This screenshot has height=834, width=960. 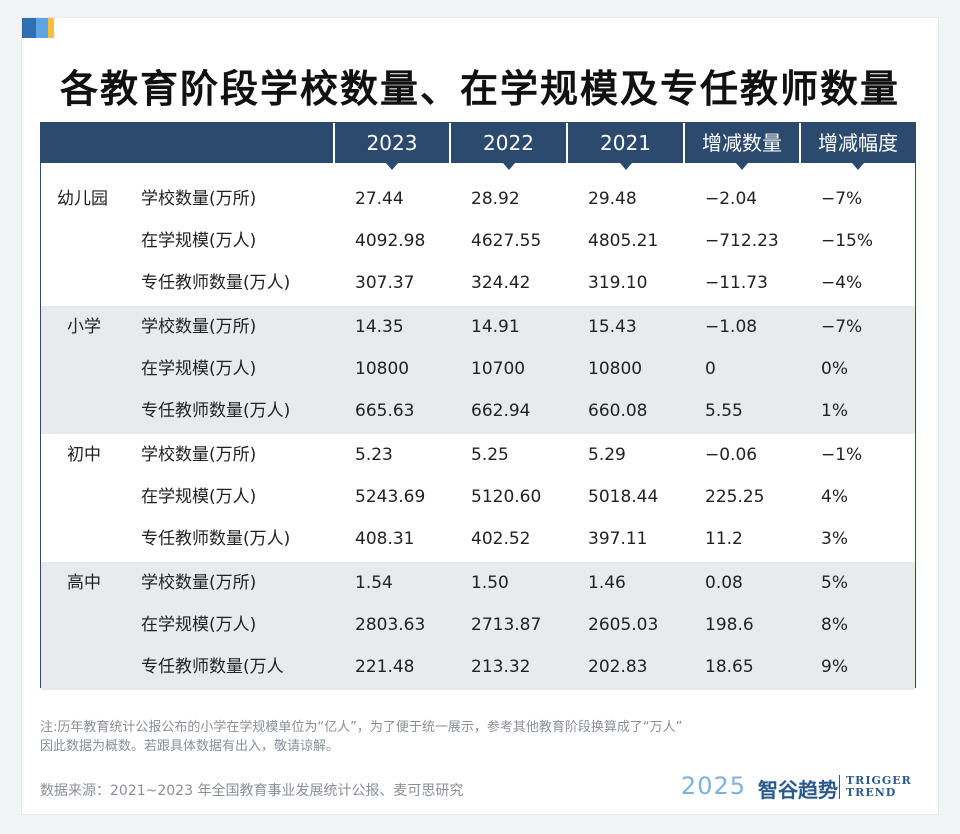 I want to click on value-cell: 5.29, so click(x=607, y=455).